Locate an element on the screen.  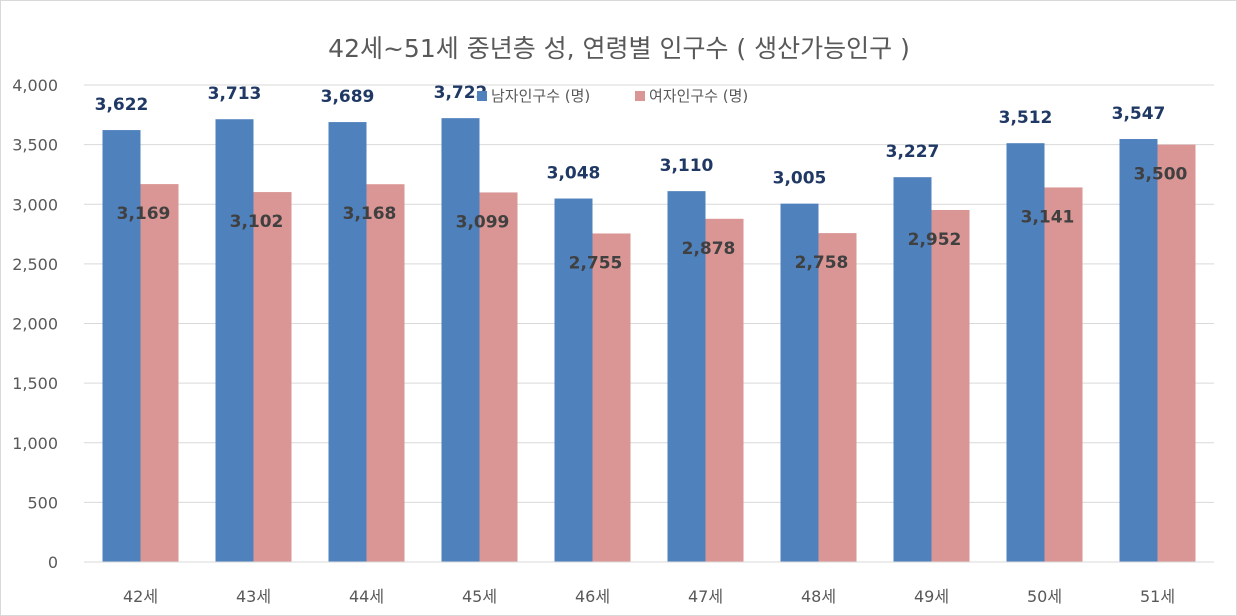
legend: 남자인구수 (명) 여자인구수 (명) is located at coordinates (612, 96).